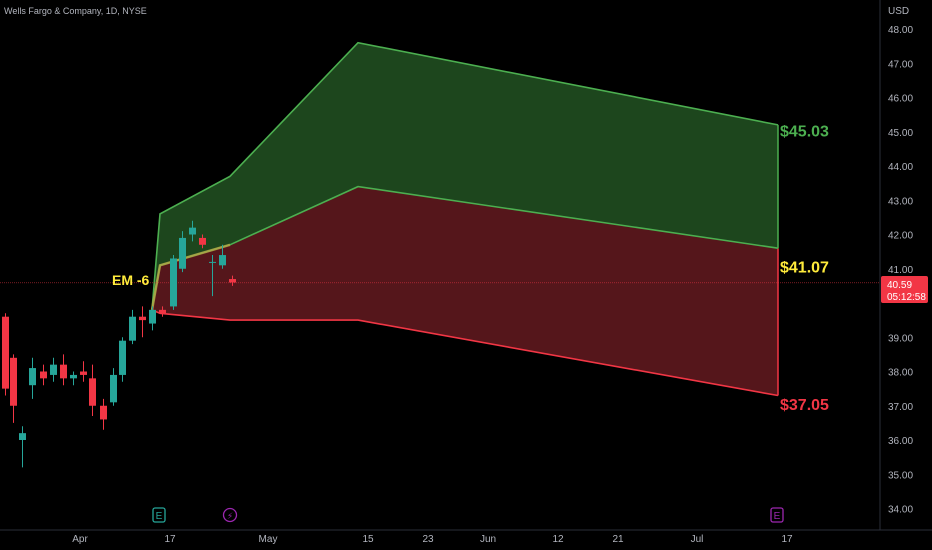 The width and height of the screenshot is (932, 550). Describe the element at coordinates (900, 270) in the screenshot. I see `y-tick-label: 41.00` at that location.